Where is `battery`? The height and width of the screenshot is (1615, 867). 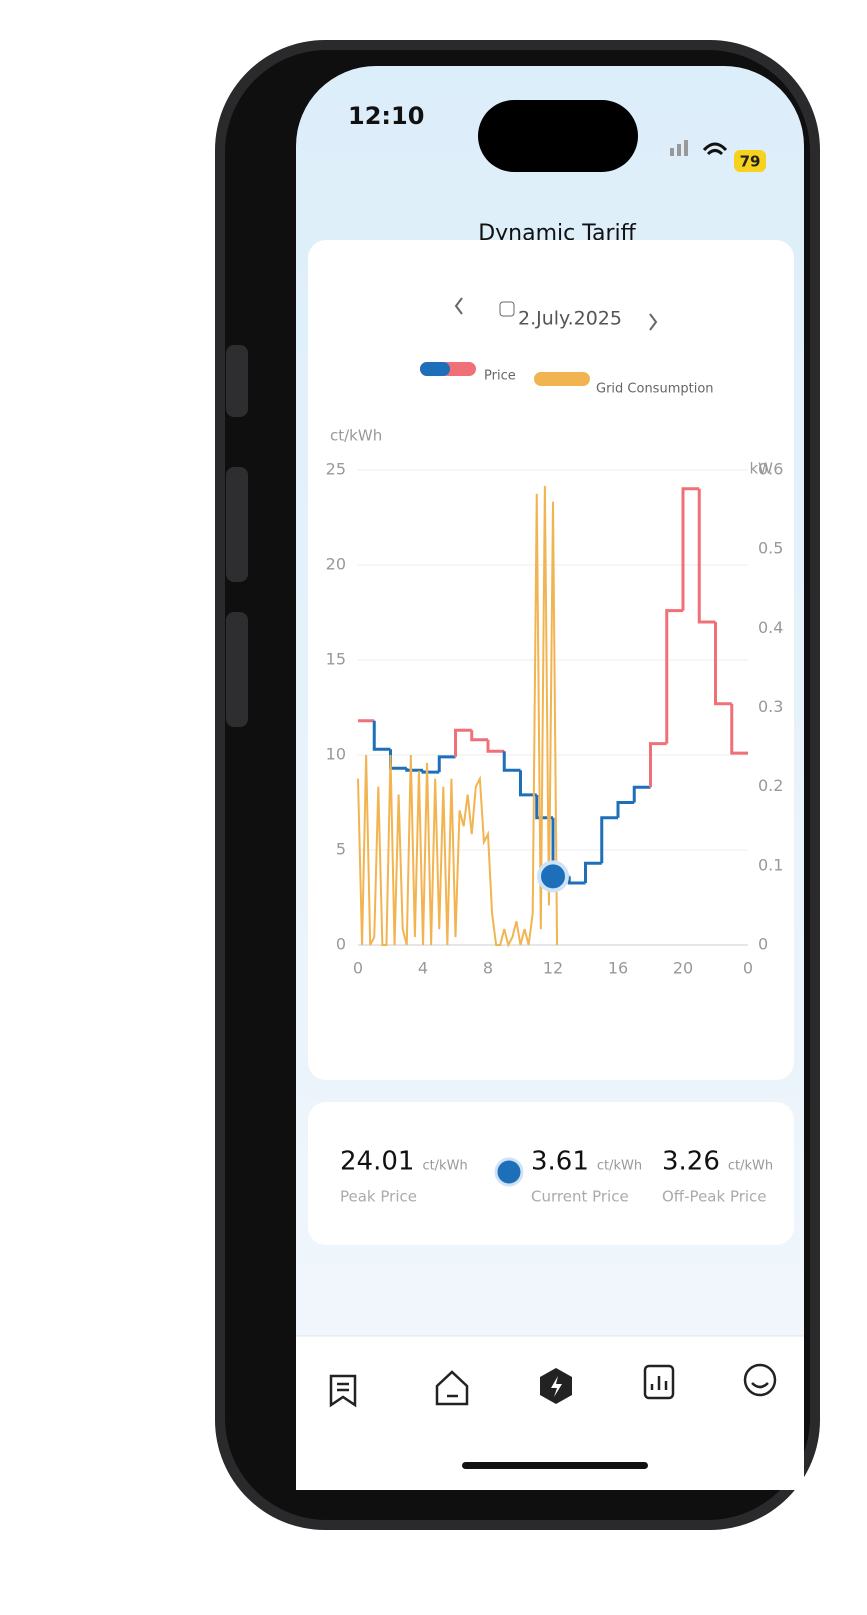 battery is located at coordinates (750, 161).